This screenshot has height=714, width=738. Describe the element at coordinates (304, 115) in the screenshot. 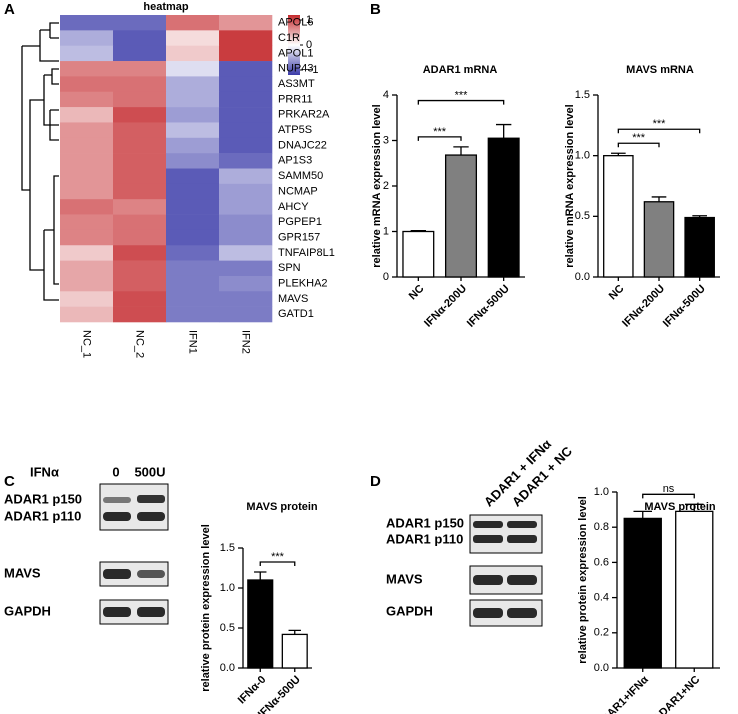

I see `row-label: PRKAR2A` at that location.